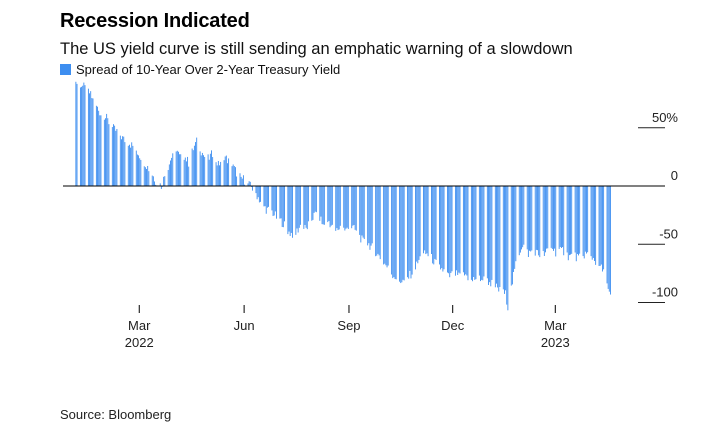 Image resolution: width=723 pixels, height=436 pixels. What do you see at coordinates (453, 325) in the screenshot?
I see `x-tick-label: Dec` at bounding box center [453, 325].